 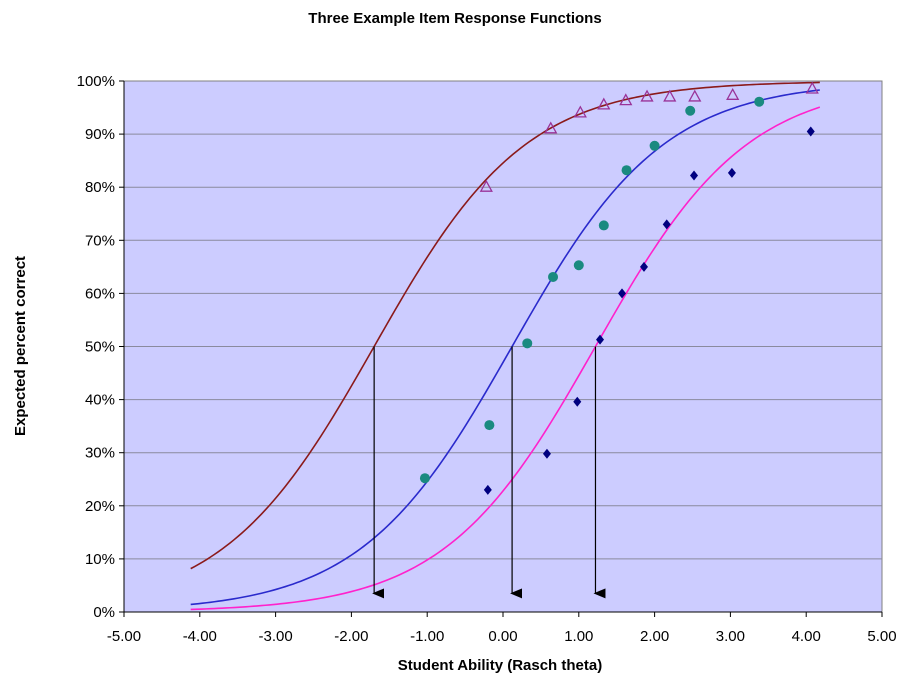 I want to click on y-tick-label: 100%, so click(x=96, y=81).